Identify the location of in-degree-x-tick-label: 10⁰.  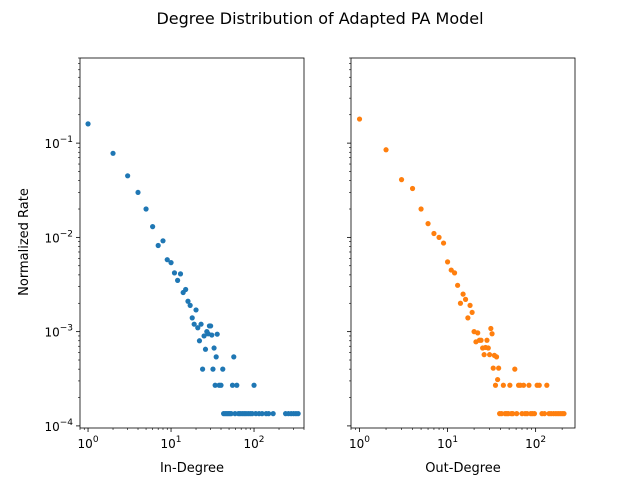
(88, 443).